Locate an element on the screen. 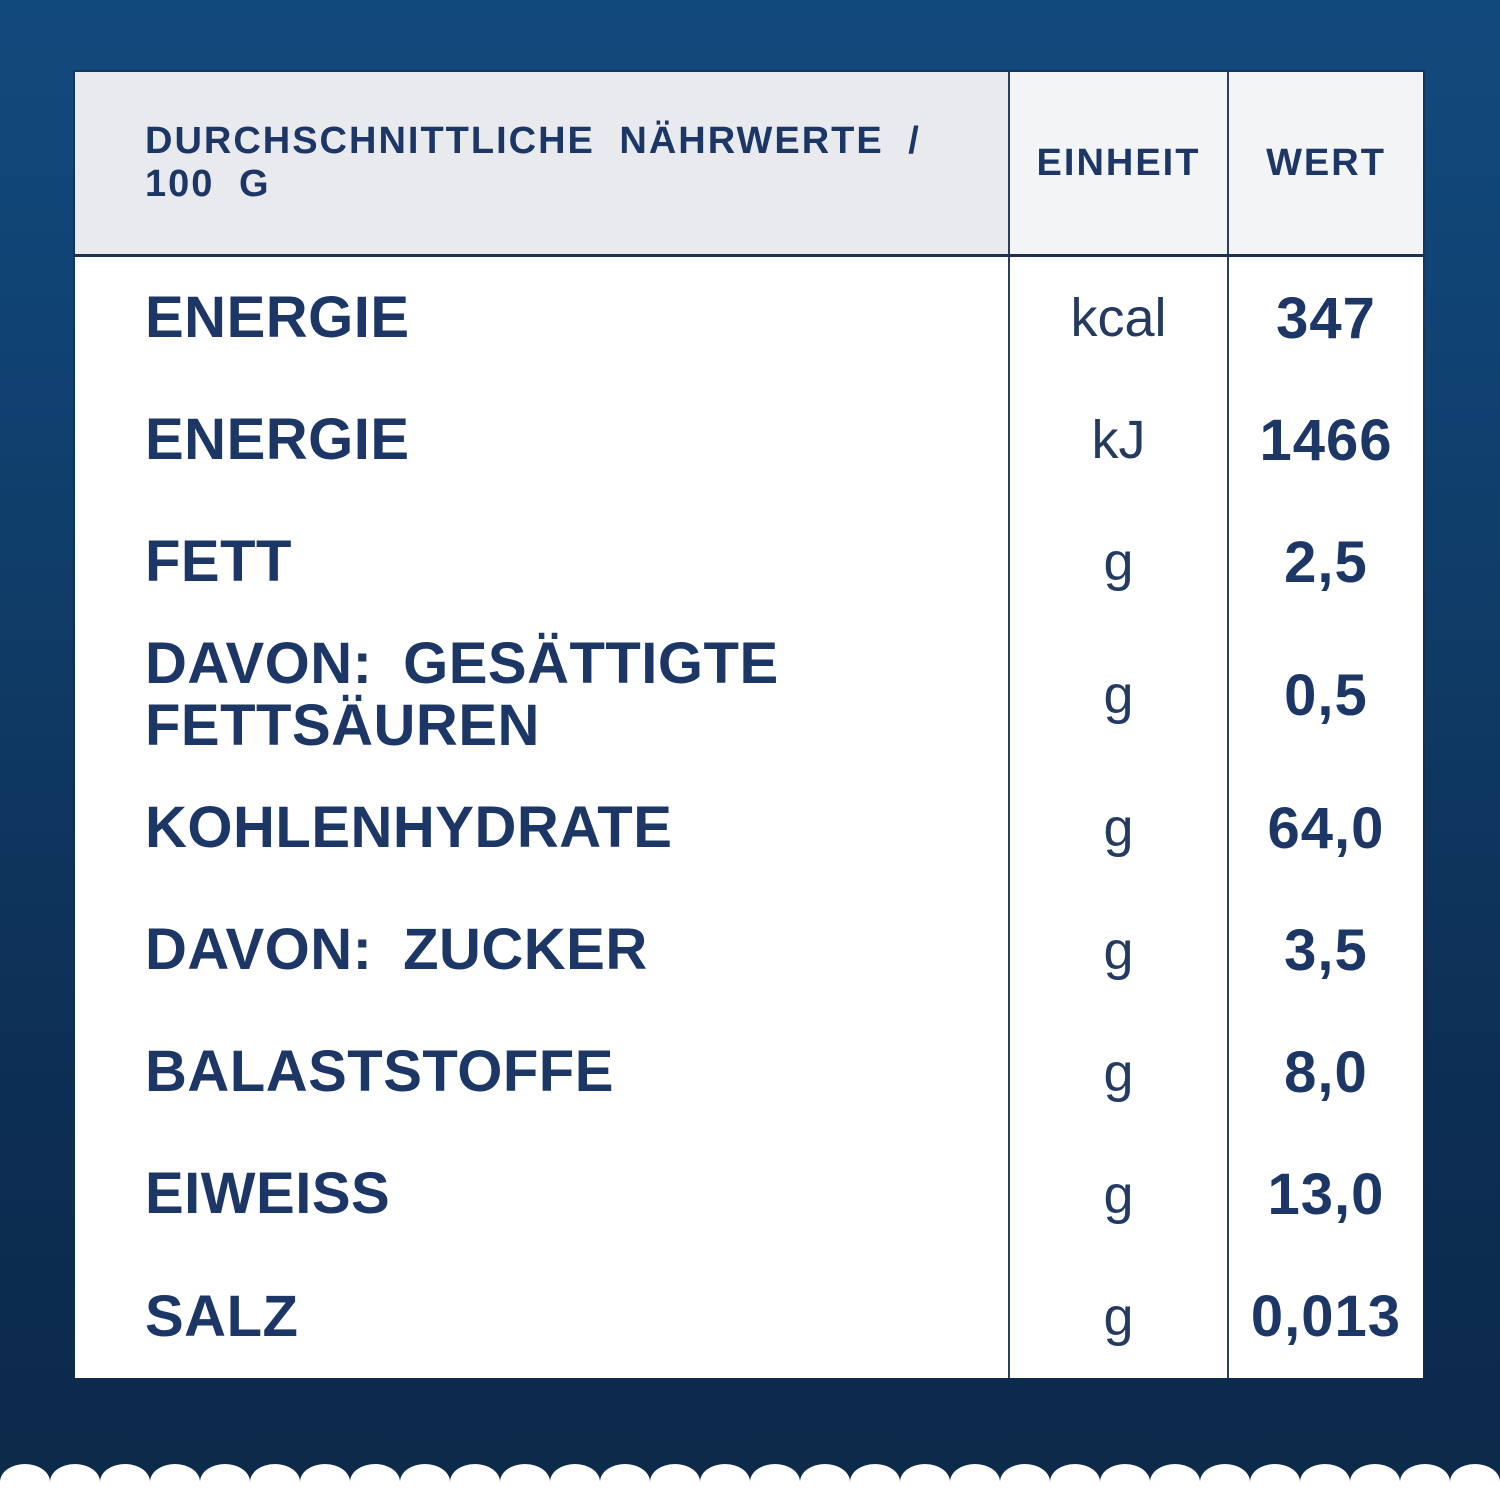  nutrient-cell: DAVON: ZUCKER is located at coordinates (541, 951).